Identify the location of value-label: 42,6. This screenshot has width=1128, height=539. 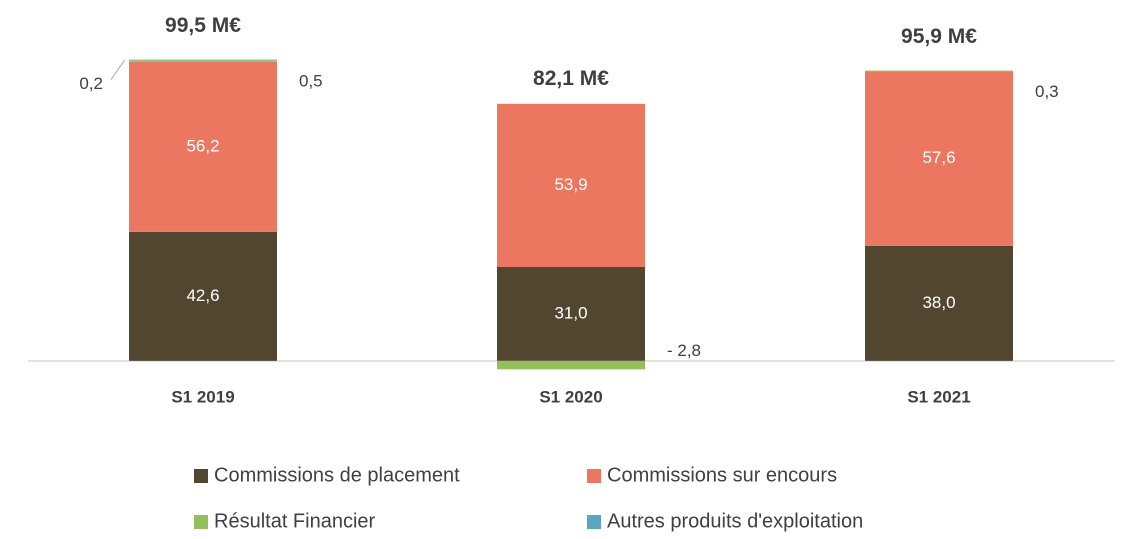
(202, 295).